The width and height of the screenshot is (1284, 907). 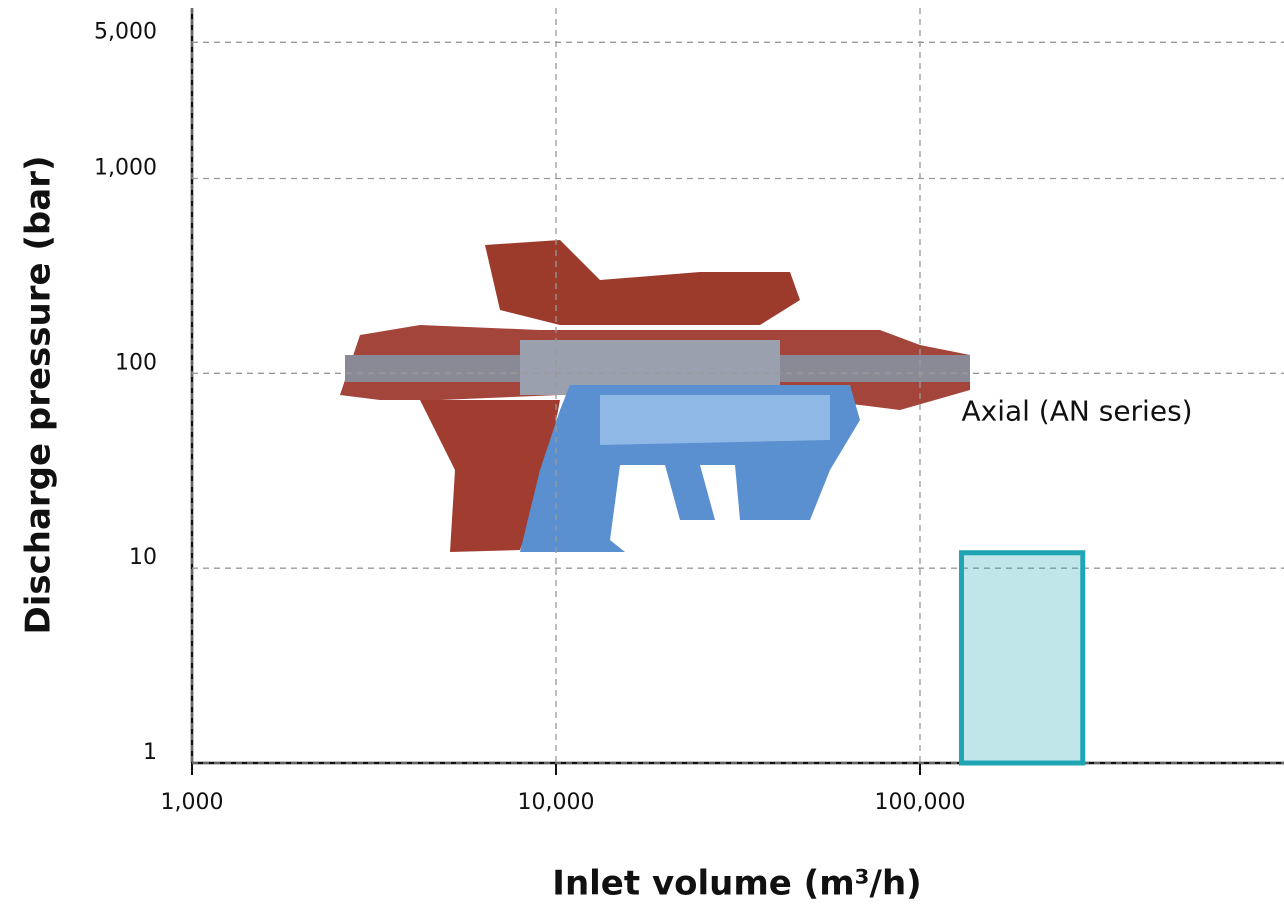 What do you see at coordinates (143, 557) in the screenshot?
I see `y-tick-label: 10` at bounding box center [143, 557].